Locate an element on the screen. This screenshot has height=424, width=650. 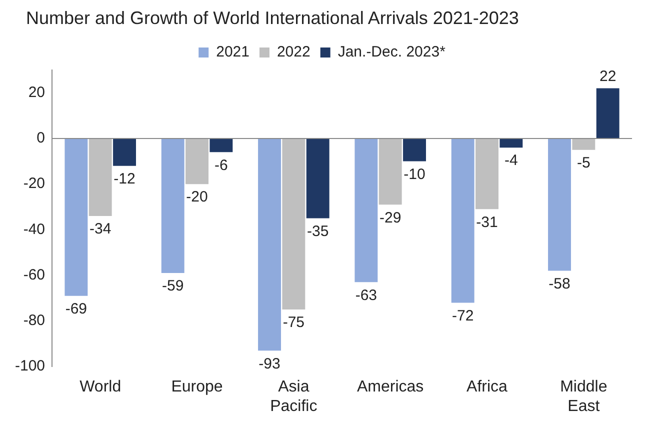
data-label: -69 is located at coordinates (76, 309).